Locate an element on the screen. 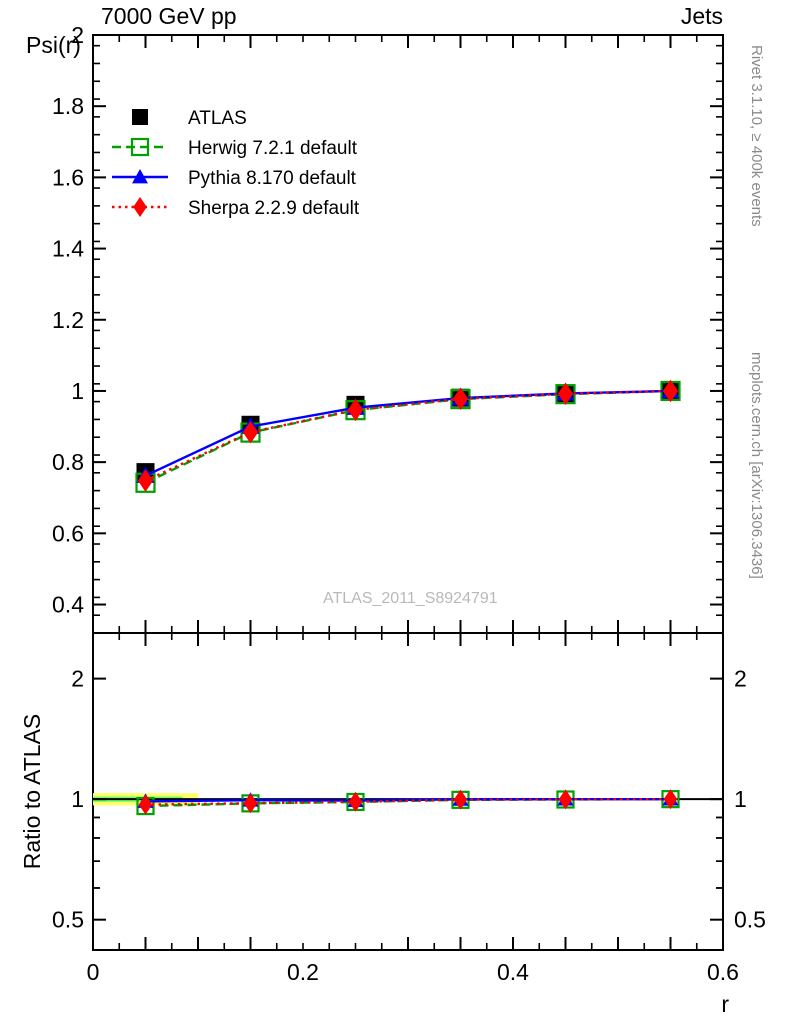 The width and height of the screenshot is (786, 1024). header-right-title: Jets is located at coordinates (702, 16).